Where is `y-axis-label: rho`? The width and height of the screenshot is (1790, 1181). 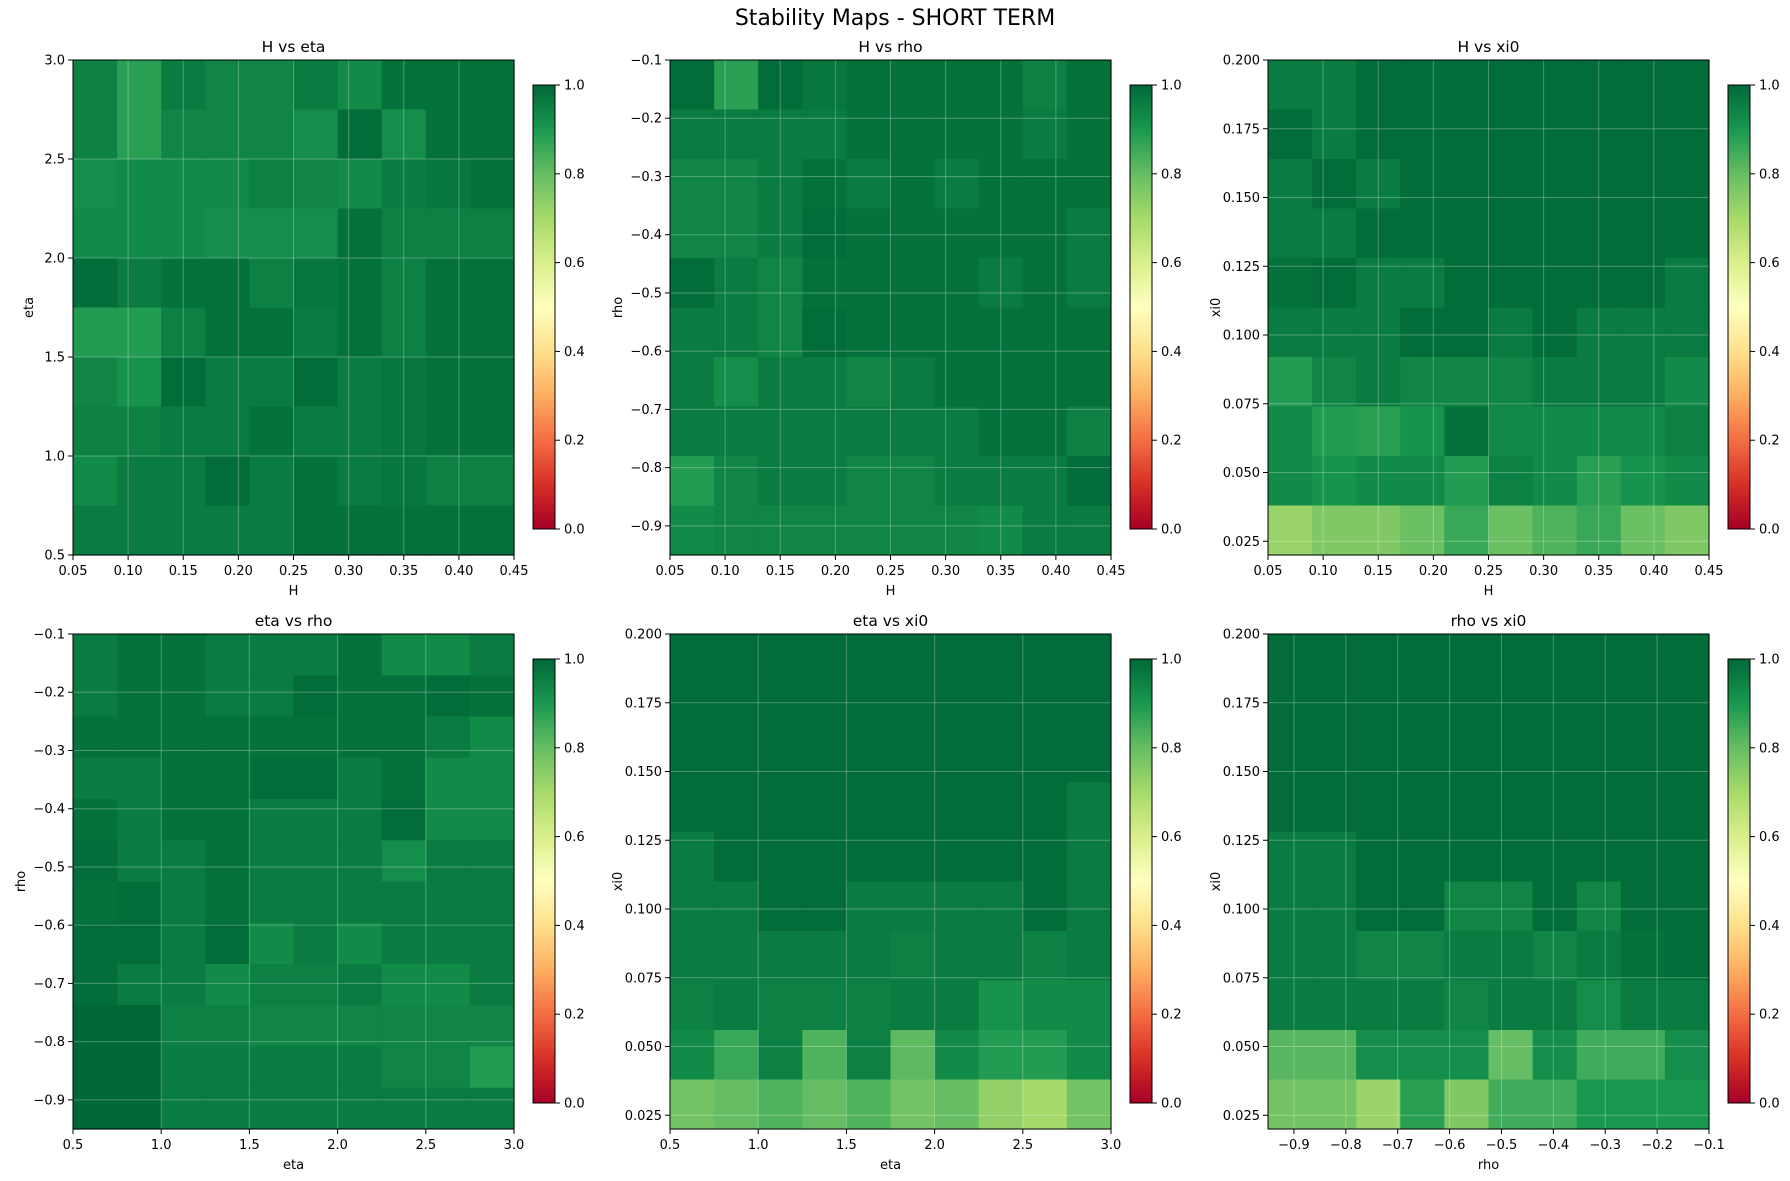
y-axis-label: rho is located at coordinates (21, 881).